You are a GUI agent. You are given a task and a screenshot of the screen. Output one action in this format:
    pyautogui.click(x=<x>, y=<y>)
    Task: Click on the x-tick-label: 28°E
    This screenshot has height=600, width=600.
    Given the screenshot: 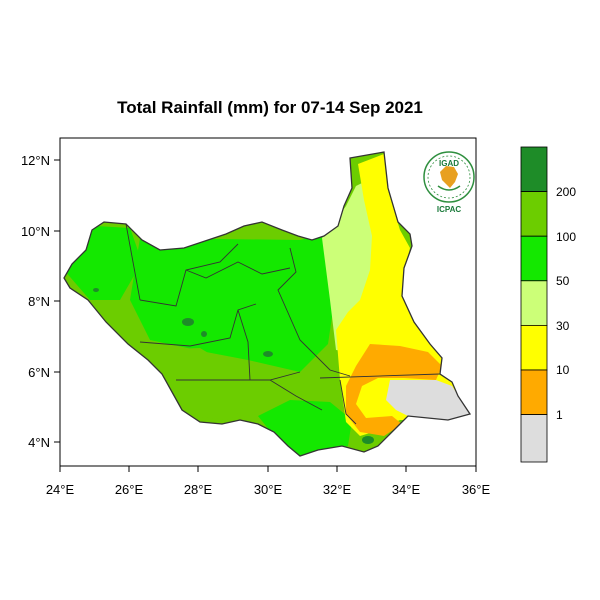 What is the action you would take?
    pyautogui.click(x=198, y=489)
    